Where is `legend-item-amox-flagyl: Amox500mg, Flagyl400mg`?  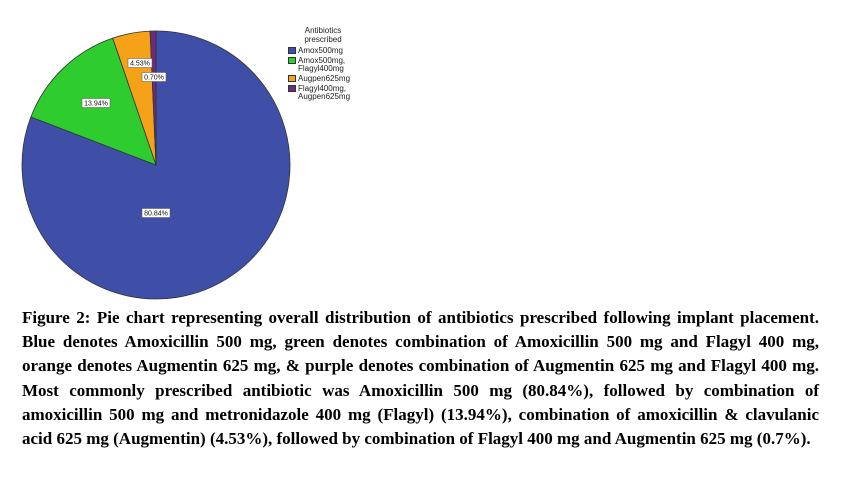 legend-item-amox-flagyl: Amox500mg, Flagyl400mg is located at coordinates (343, 65).